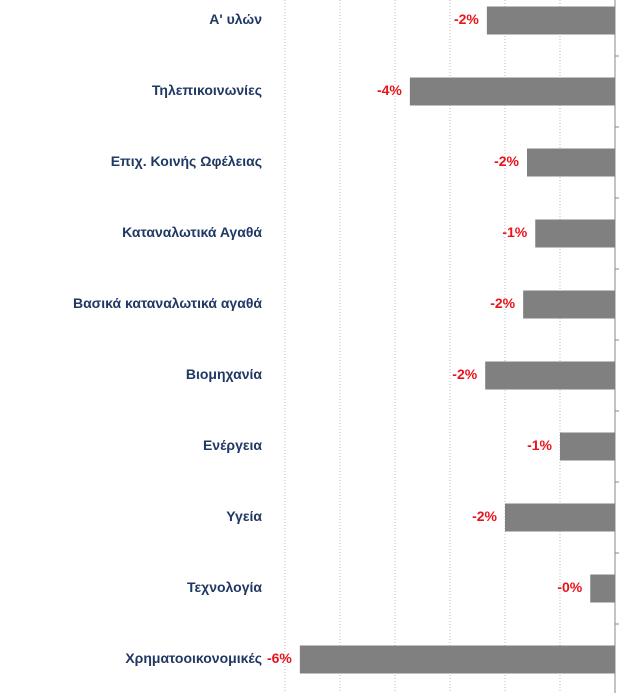  I want to click on category-label: Υγεία, so click(244, 516).